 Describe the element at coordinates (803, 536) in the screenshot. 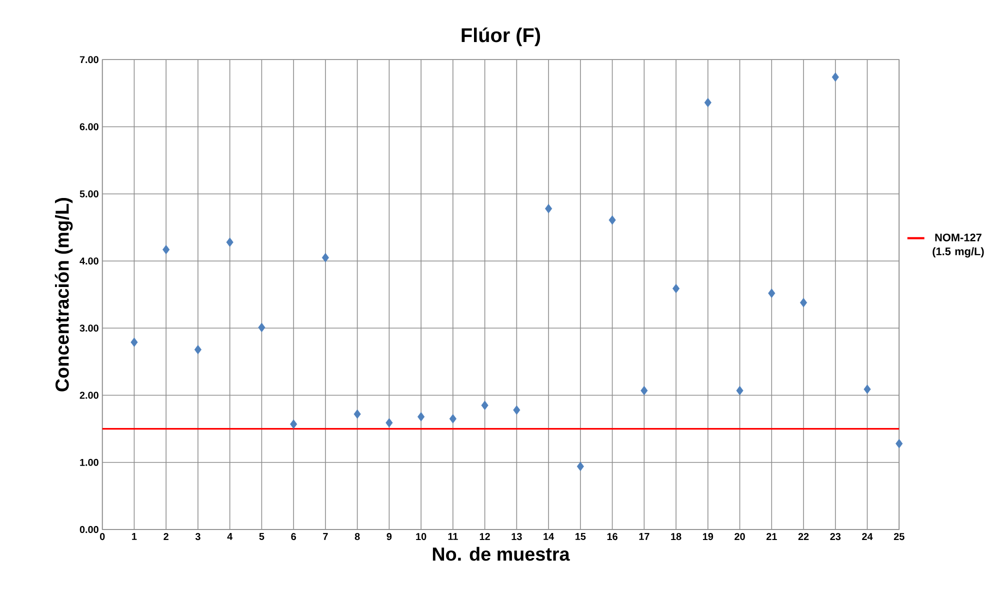

I see `x-tick-label: 22` at that location.